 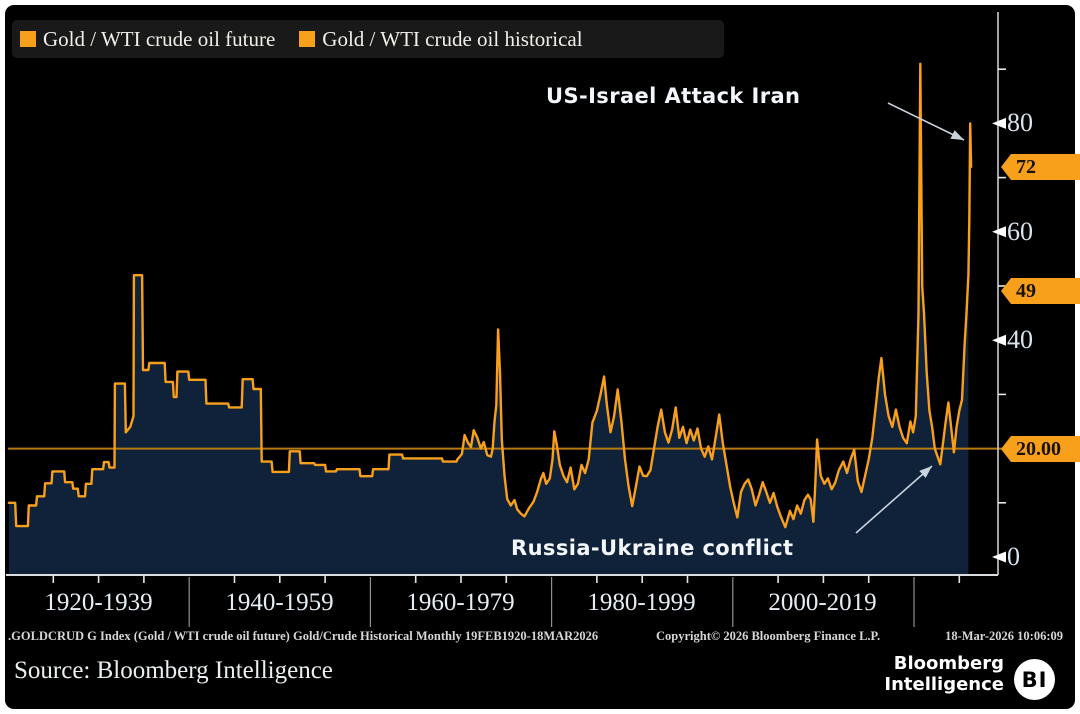 I want to click on bi-logo-icon: BI, so click(x=1034, y=679).